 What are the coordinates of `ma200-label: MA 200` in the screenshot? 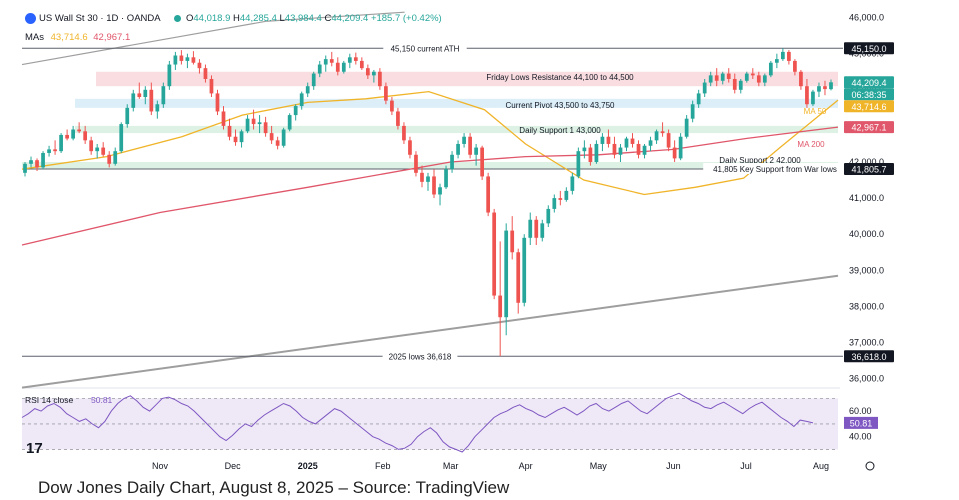 It's located at (811, 144).